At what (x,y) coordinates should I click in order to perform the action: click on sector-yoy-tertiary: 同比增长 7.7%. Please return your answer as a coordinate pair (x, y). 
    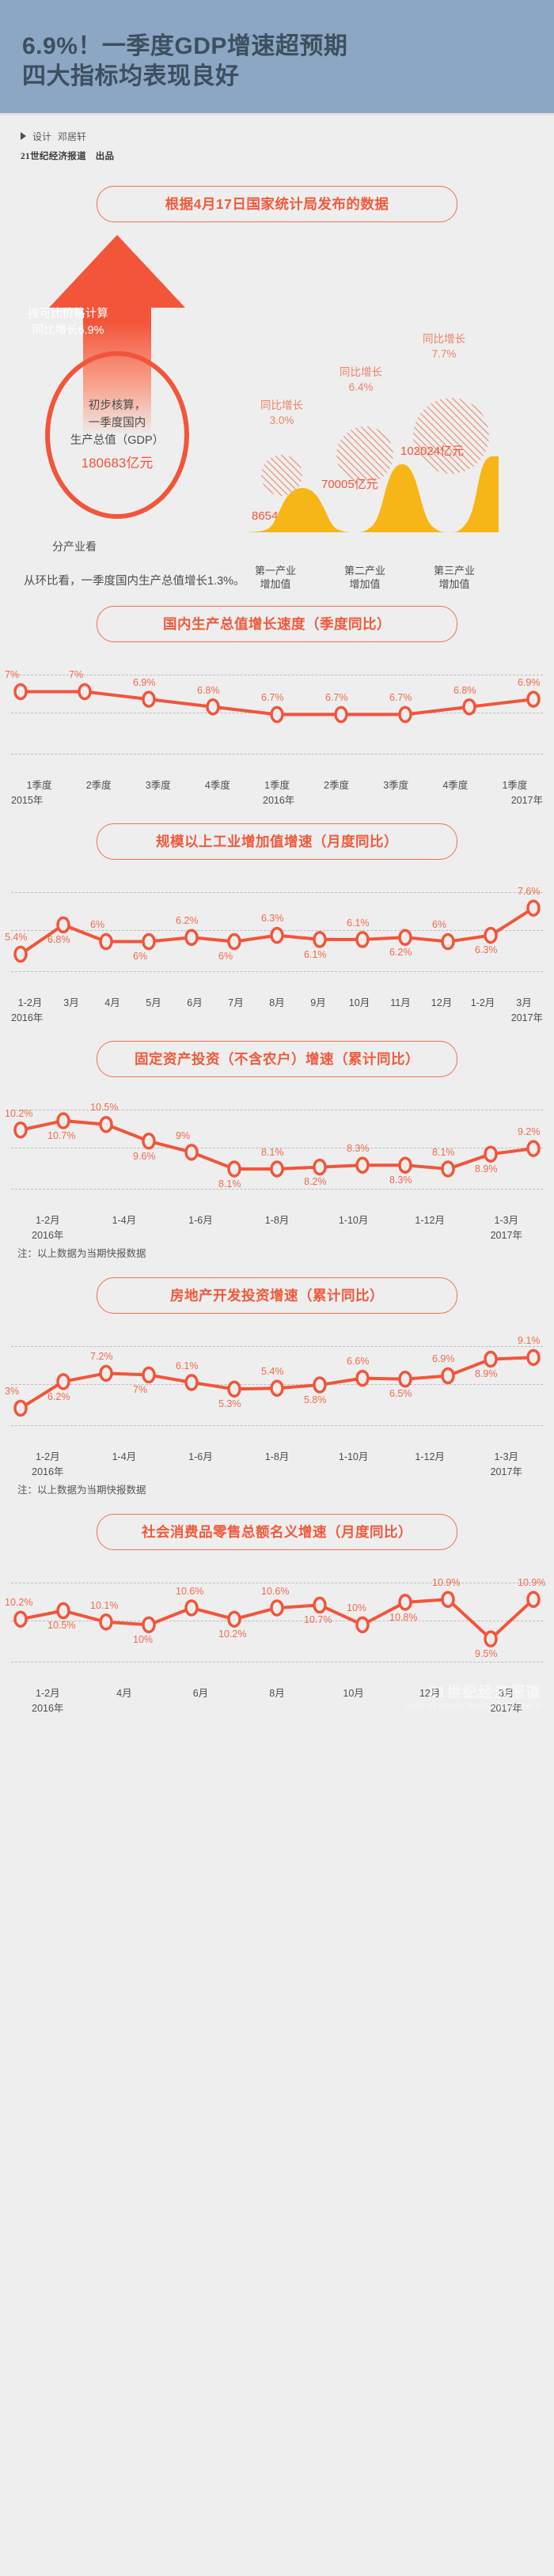
    Looking at the image, I should click on (444, 346).